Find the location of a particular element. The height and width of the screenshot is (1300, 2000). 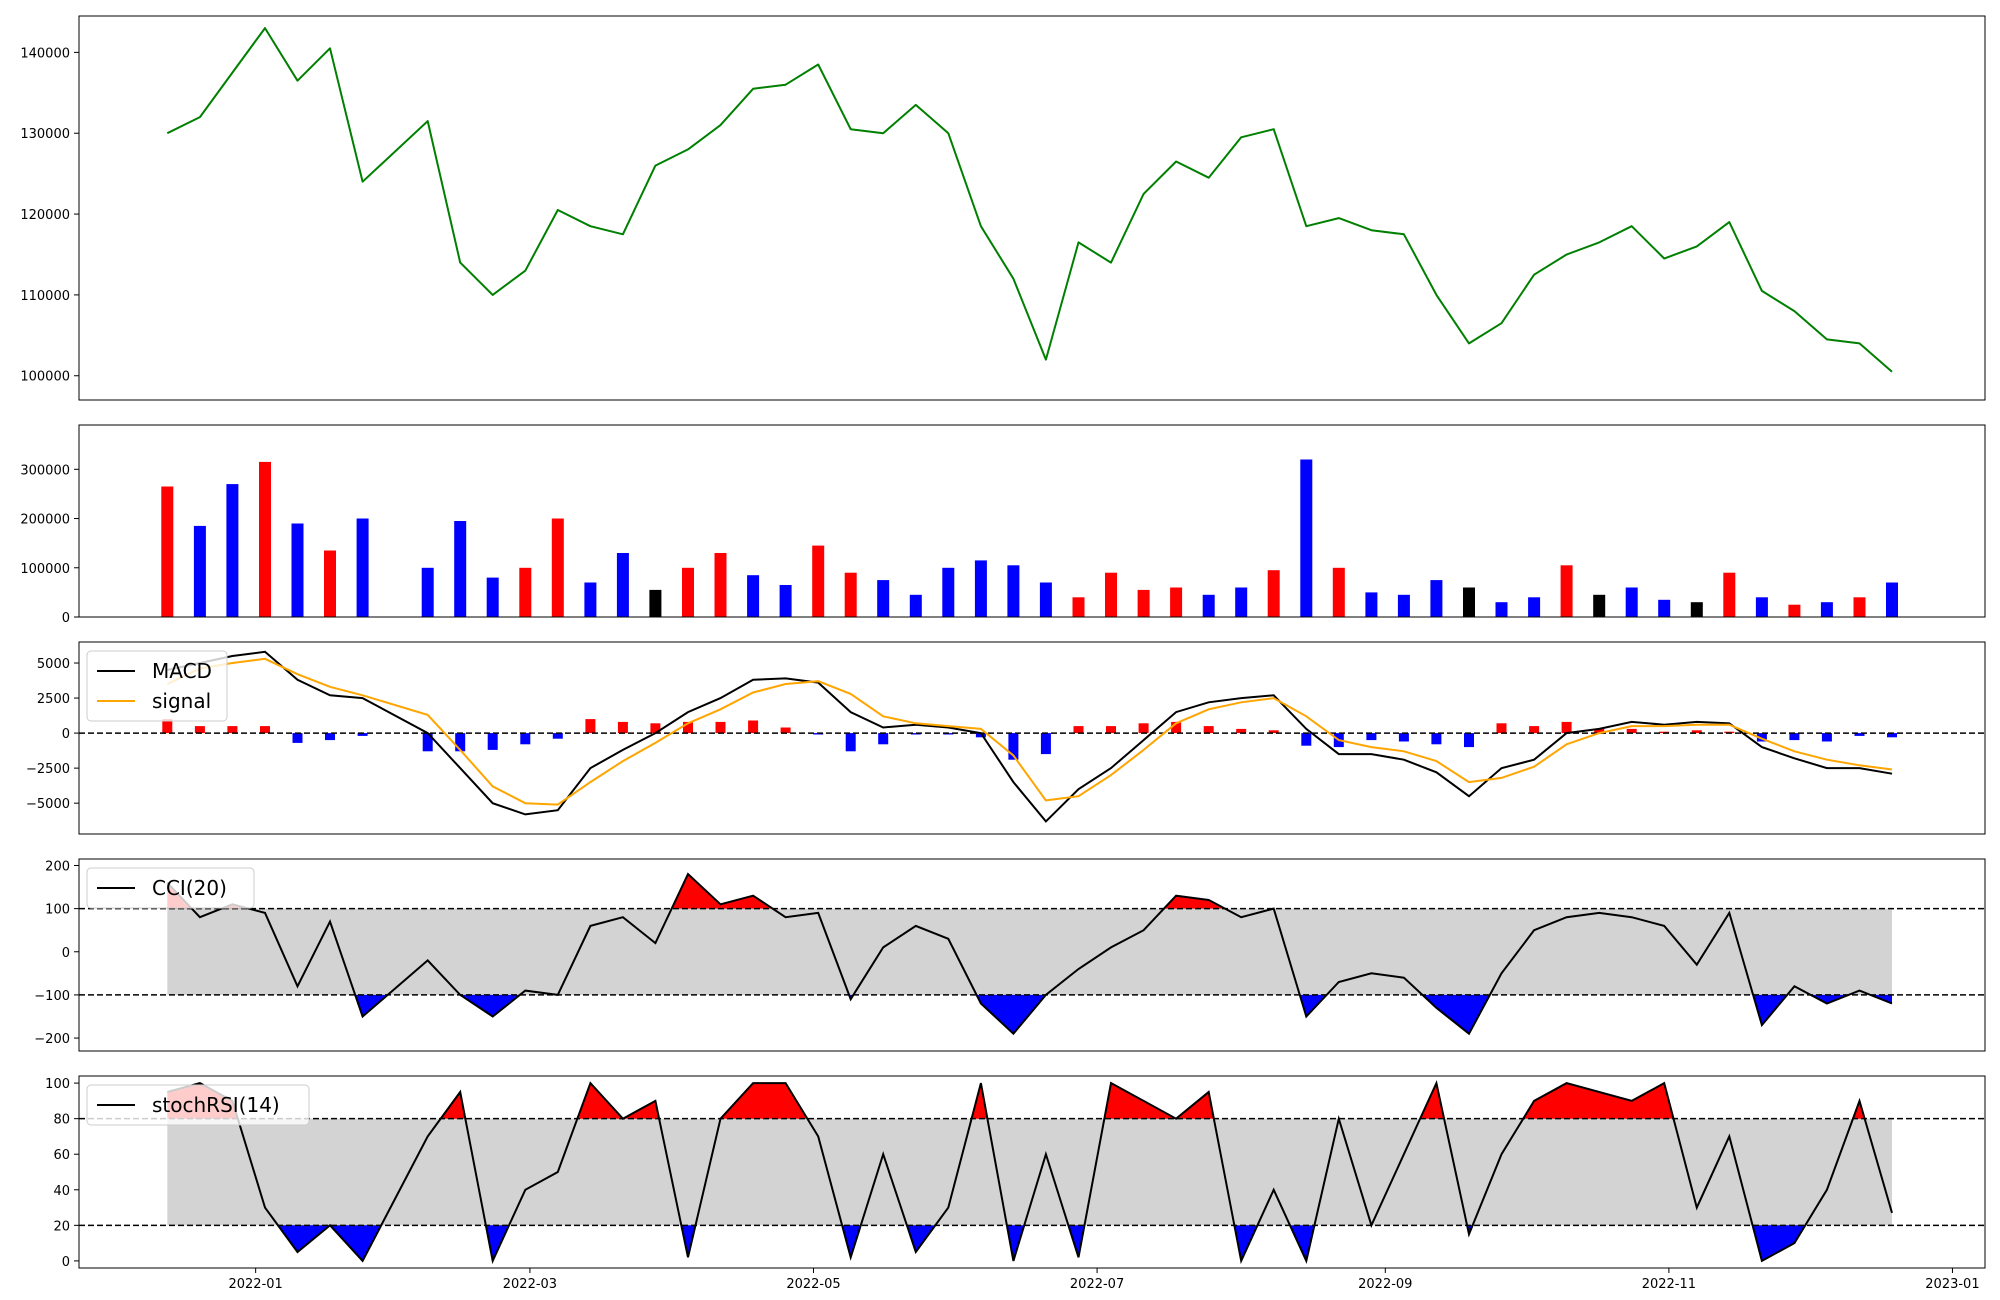

xtick-label: 2022-09 is located at coordinates (1385, 1284).